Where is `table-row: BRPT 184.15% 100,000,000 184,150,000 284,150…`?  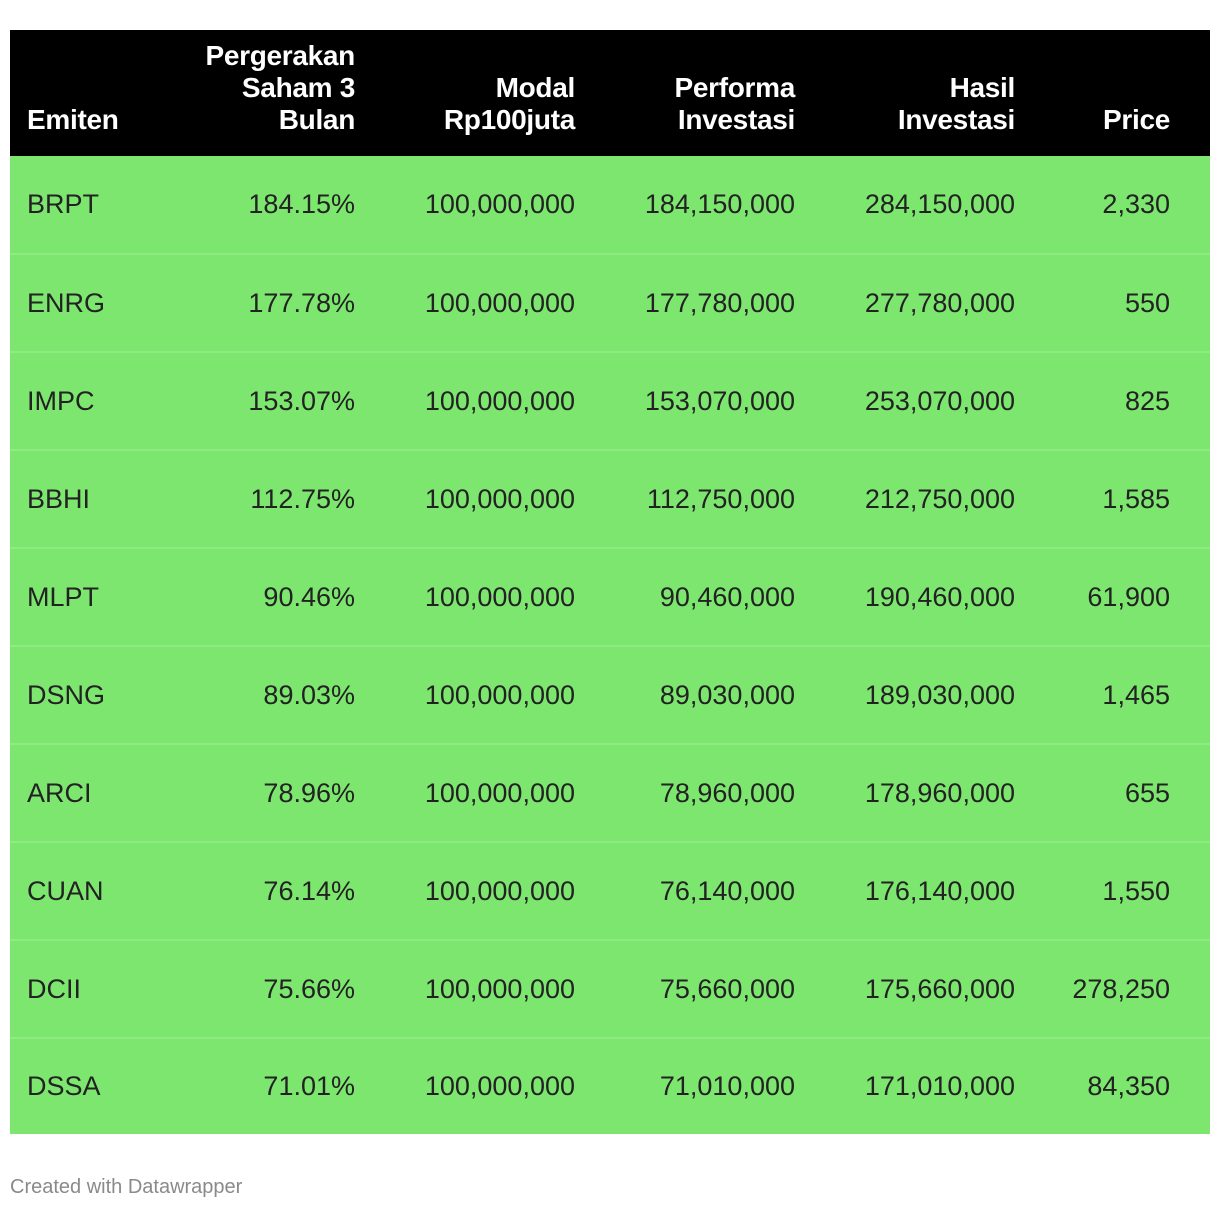
table-row: BRPT 184.15% 100,000,000 184,150,000 284,150… is located at coordinates (610, 205).